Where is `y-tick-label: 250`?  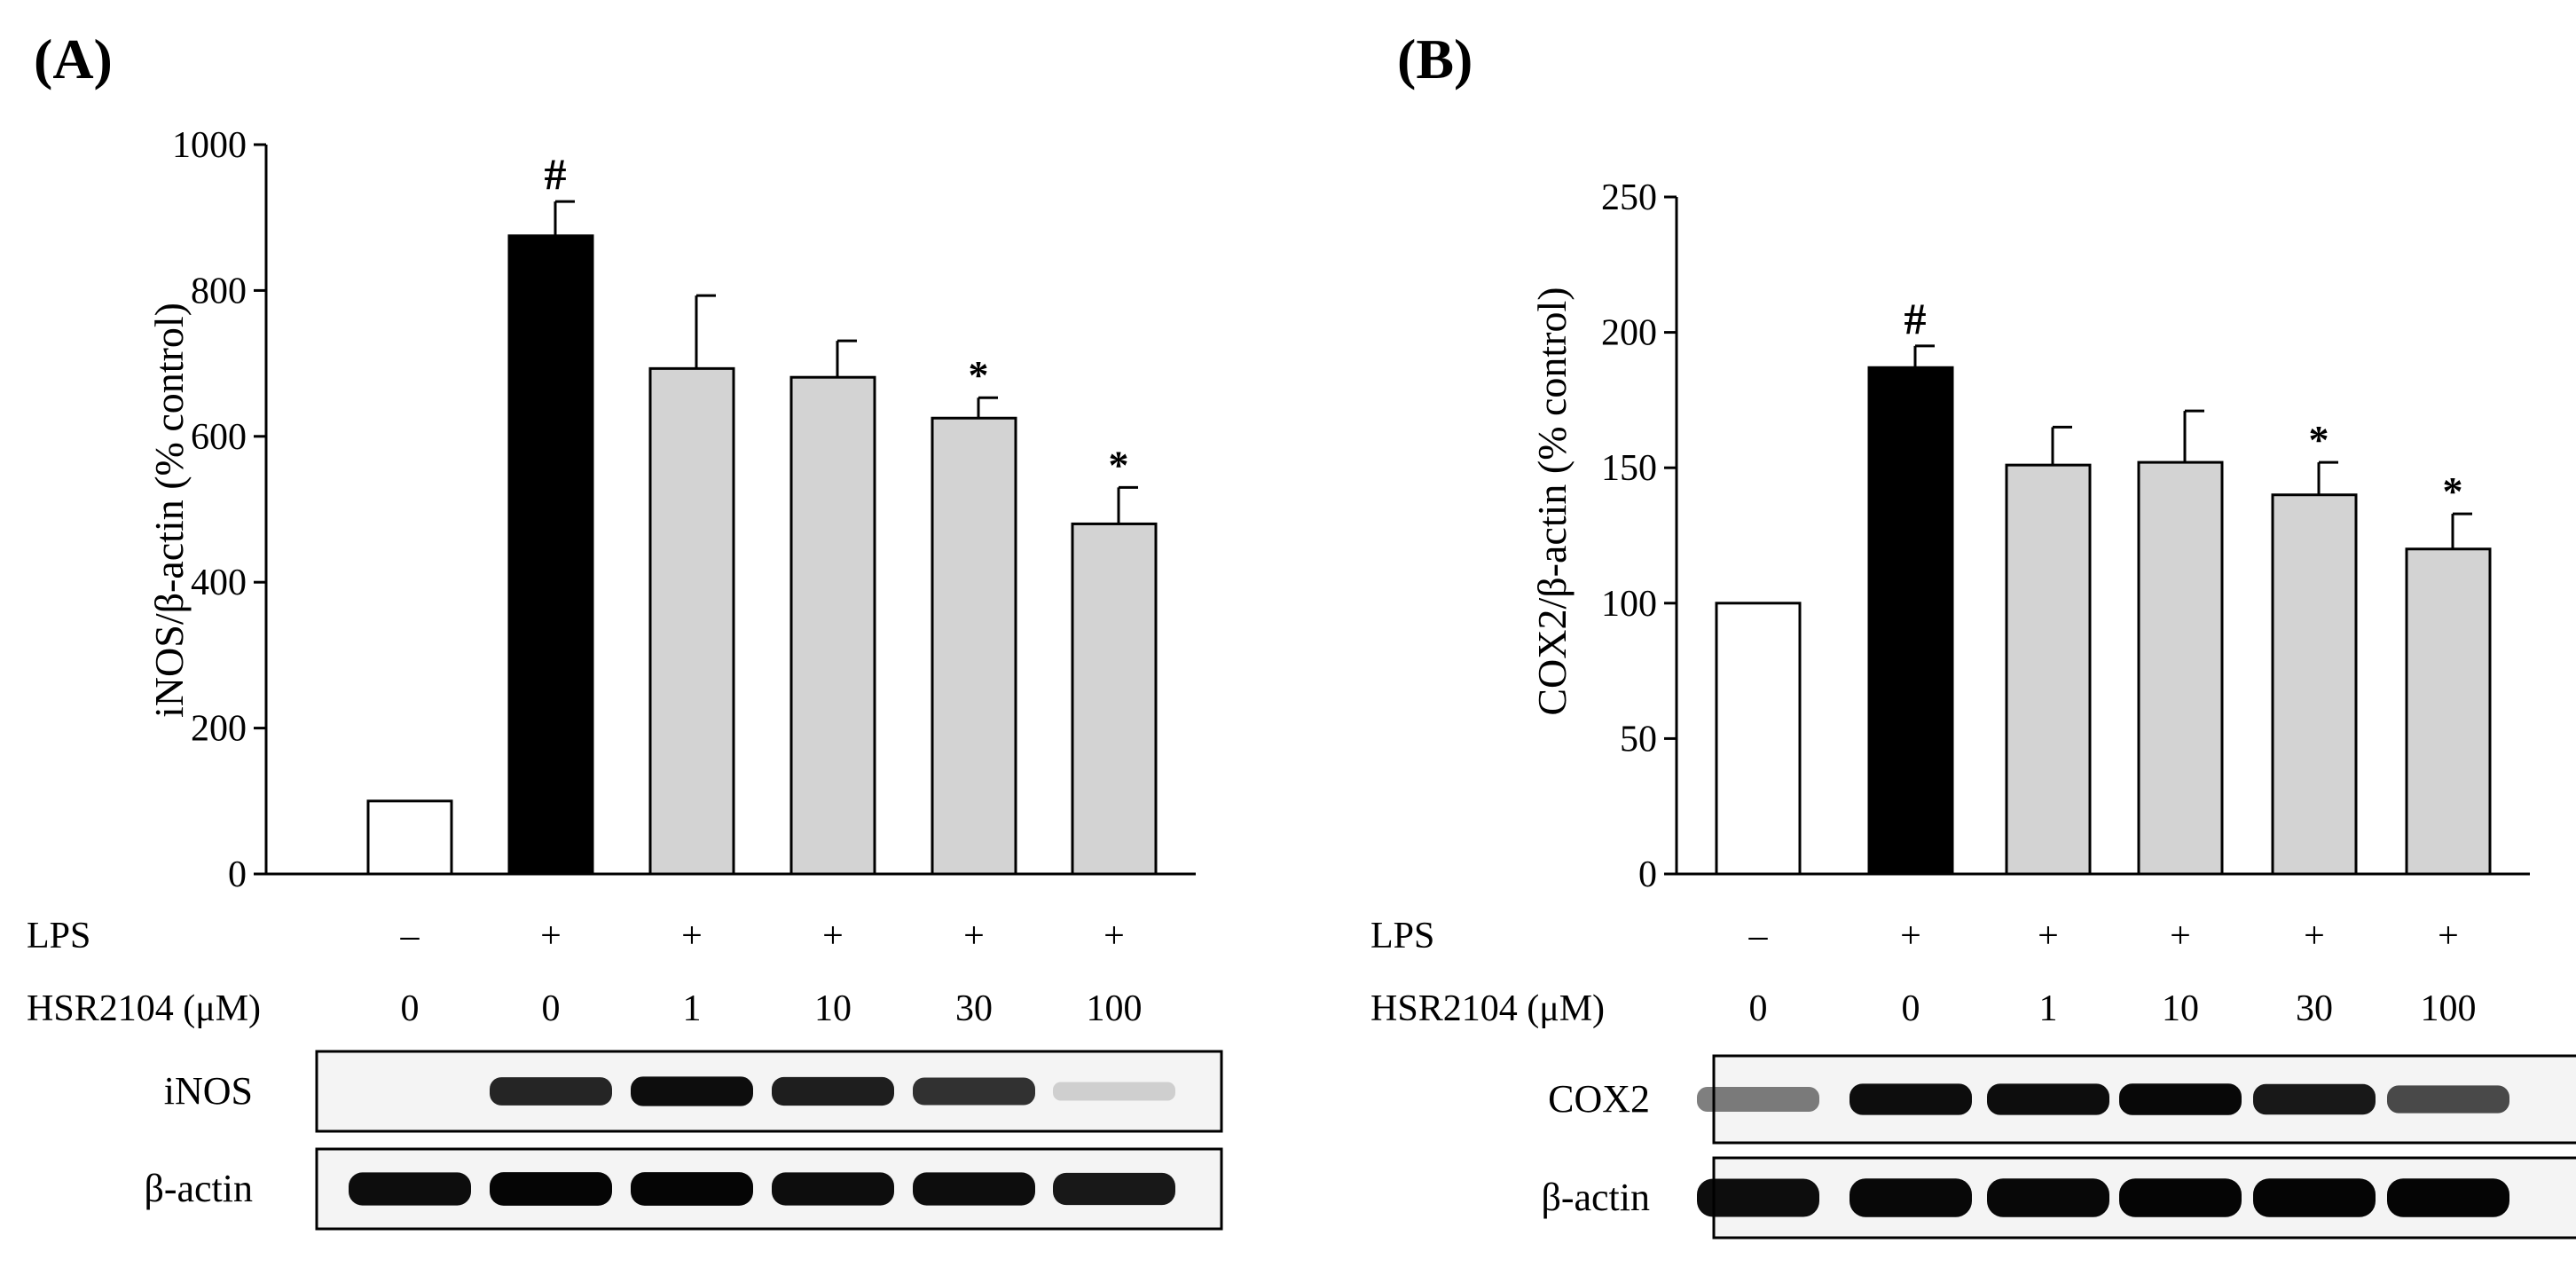 y-tick-label: 250 is located at coordinates (1629, 197).